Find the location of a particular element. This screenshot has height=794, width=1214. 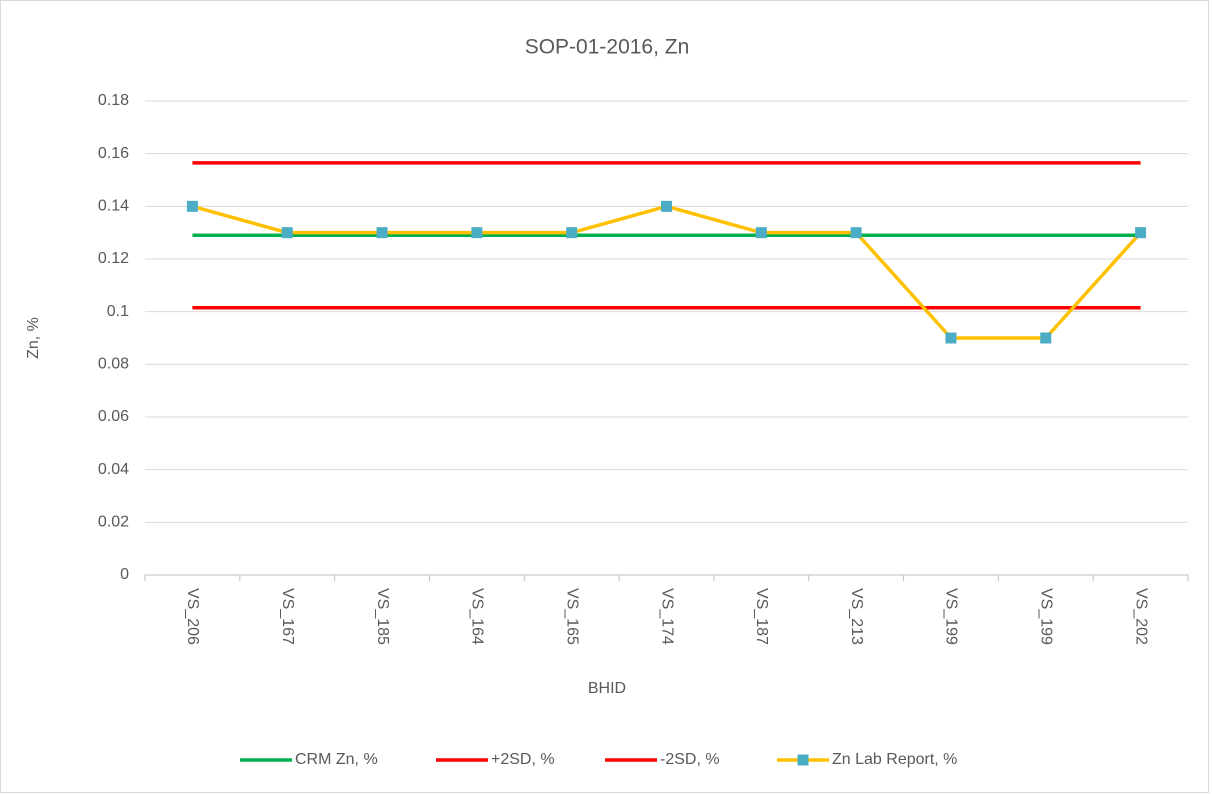

y-tick-label: 0.02 is located at coordinates (113, 522).